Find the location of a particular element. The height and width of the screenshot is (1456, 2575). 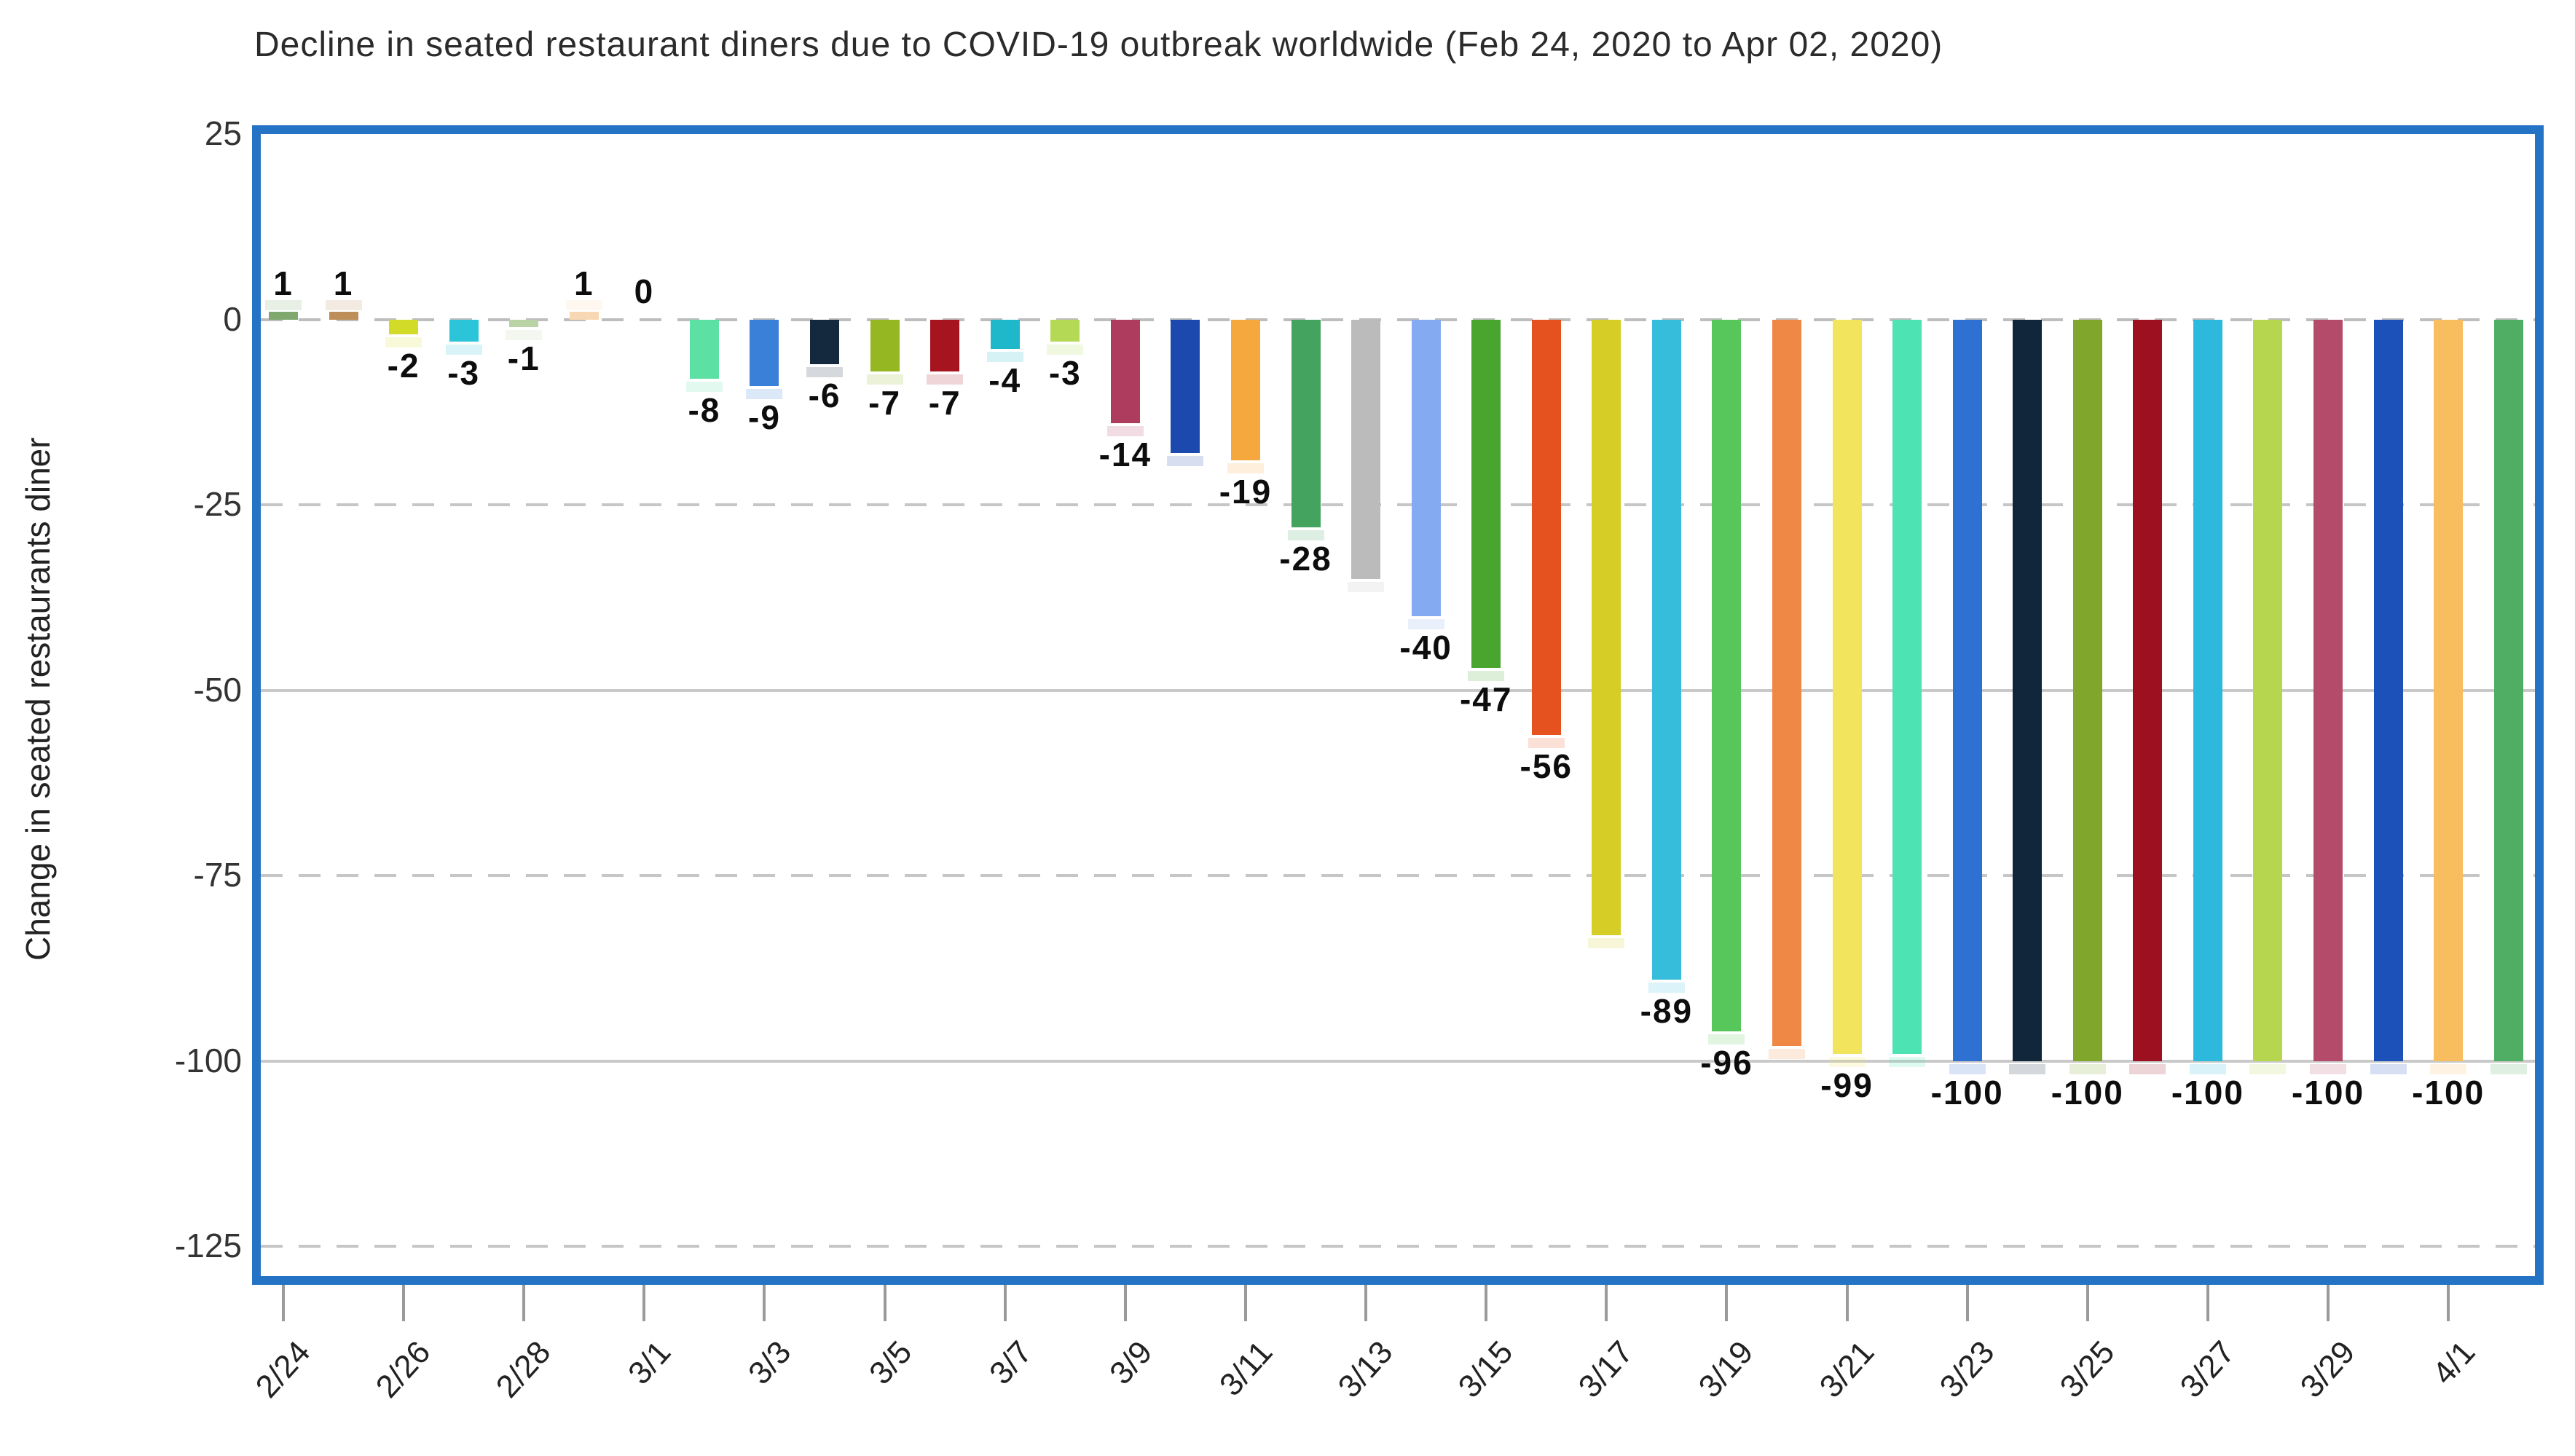

bar-value-label: -14 is located at coordinates (1125, 455).